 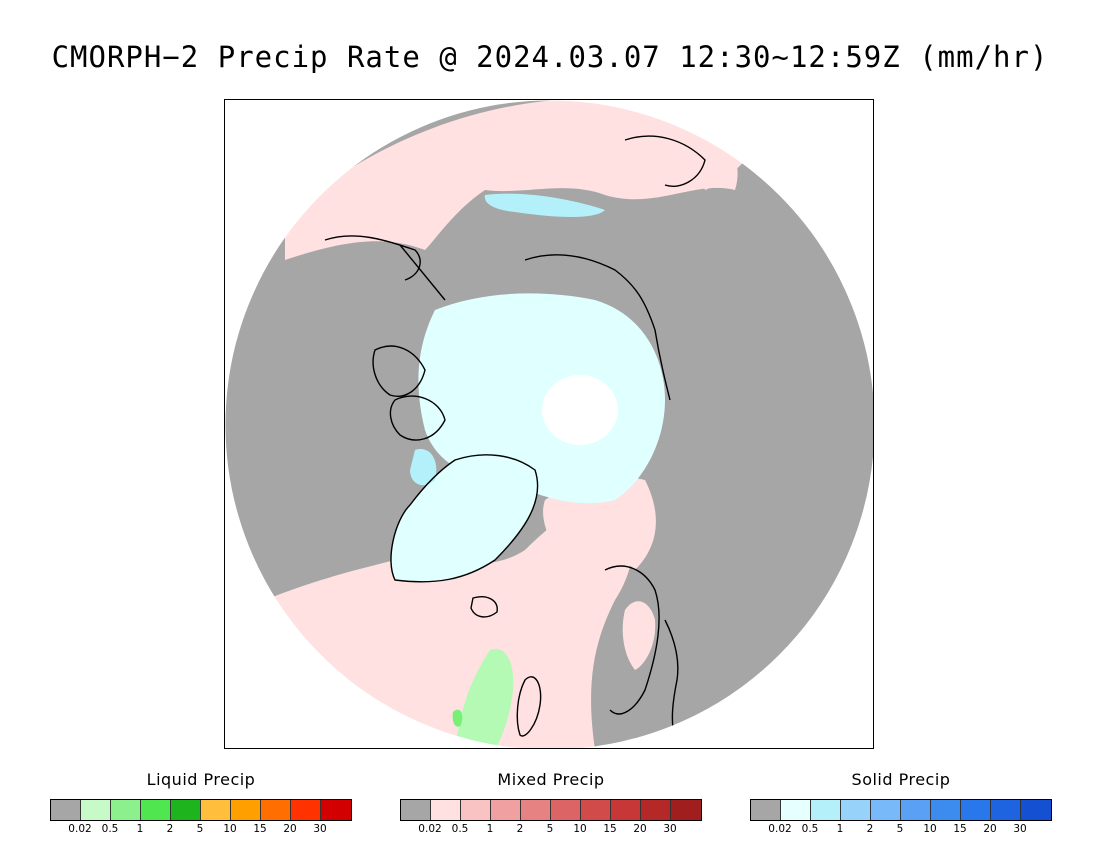 I want to click on pacific-mixed-region, so click(x=511, y=180).